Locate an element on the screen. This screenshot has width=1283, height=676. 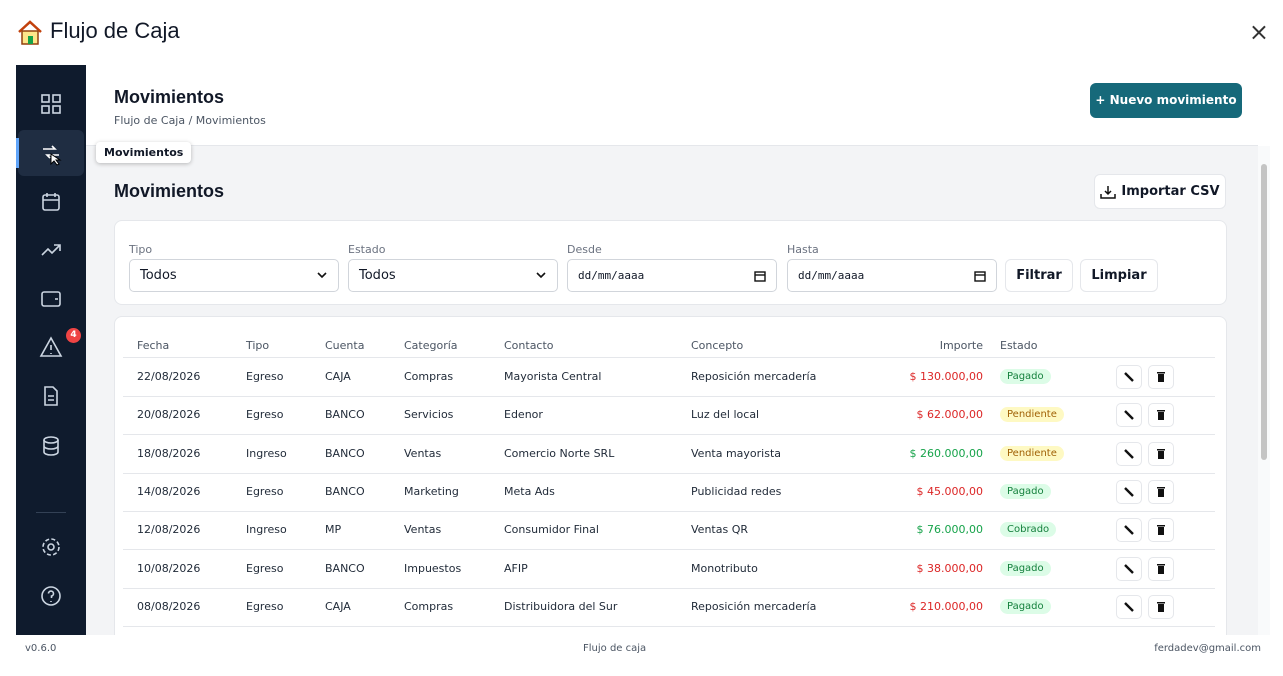
active-indicator is located at coordinates (17, 153).